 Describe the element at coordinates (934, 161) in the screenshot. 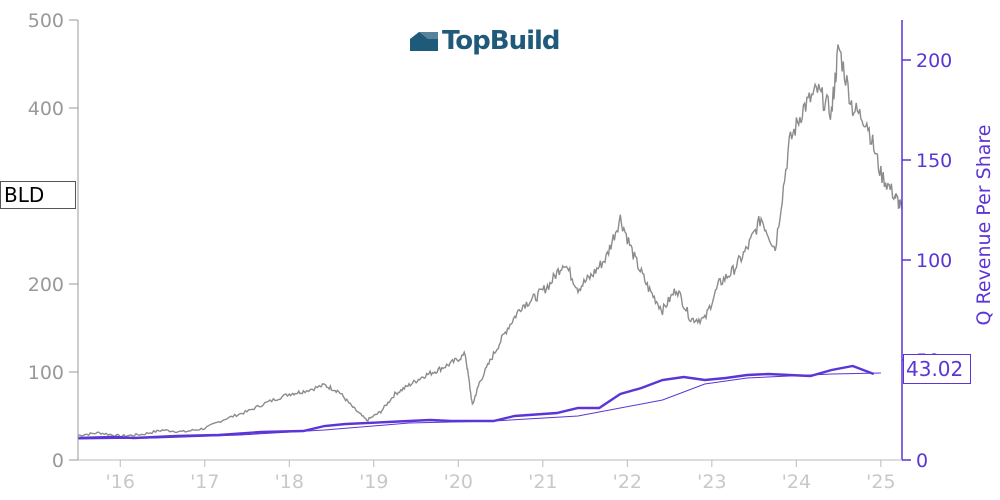

I see `right-axis-tick-label: 150` at that location.